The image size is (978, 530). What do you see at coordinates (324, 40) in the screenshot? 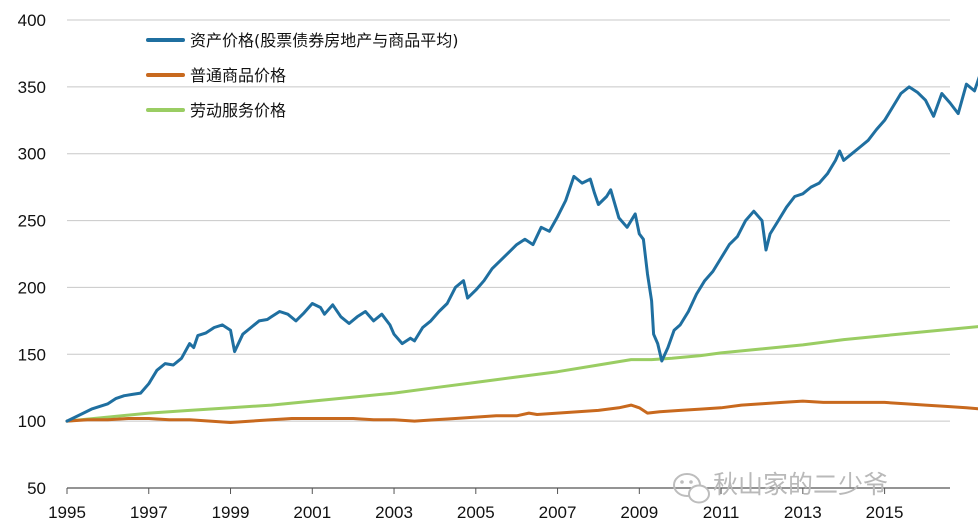
I see `legend-label-0: 资产价格(股票债券房地产与商品平均)` at bounding box center [324, 40].